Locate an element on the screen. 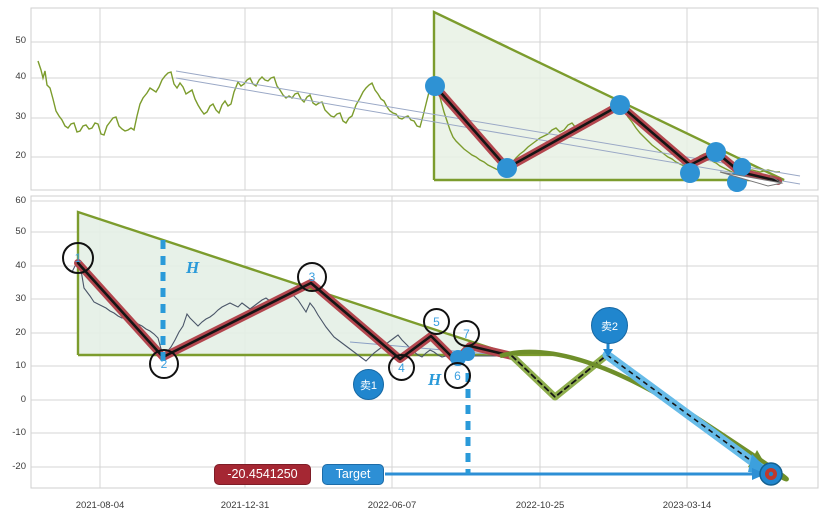 The image size is (819, 520). lower-target-arrow-dashes is located at coordinates (686, 413).